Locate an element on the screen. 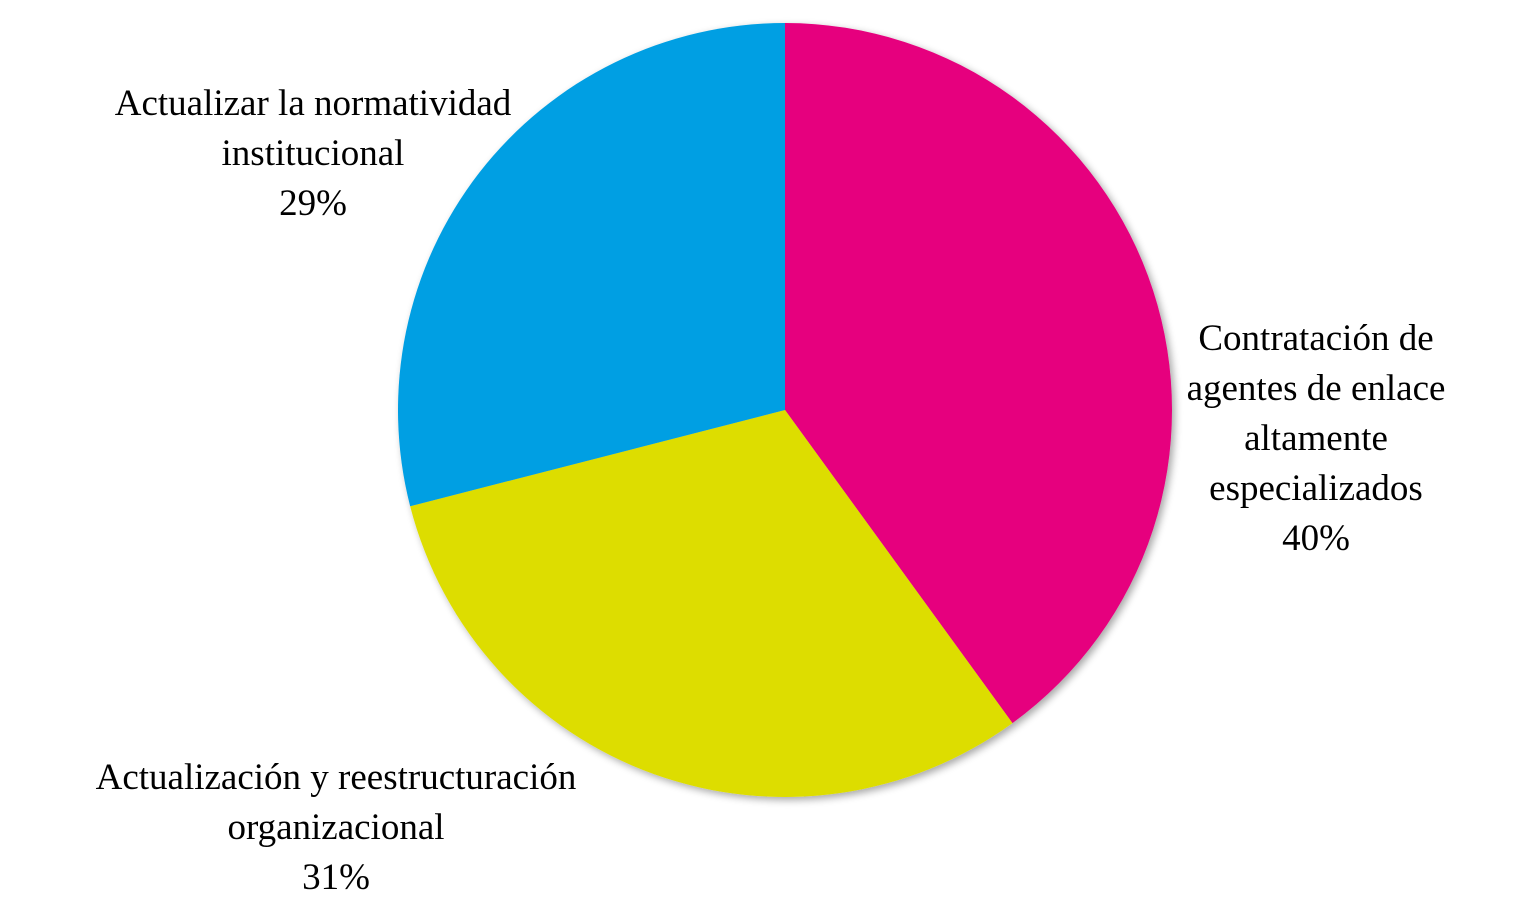 The width and height of the screenshot is (1527, 917). slice-label-line: altamente is located at coordinates (1316, 438).